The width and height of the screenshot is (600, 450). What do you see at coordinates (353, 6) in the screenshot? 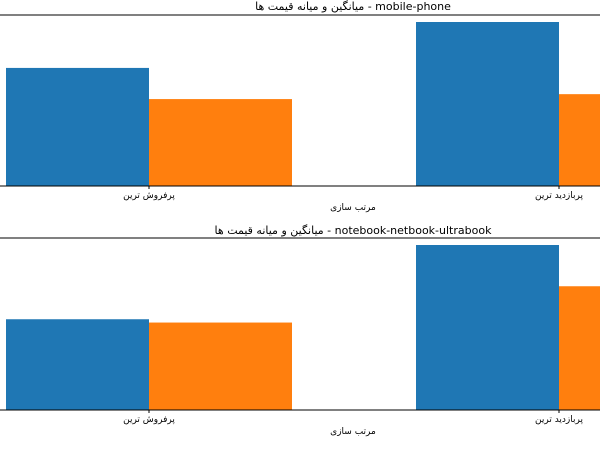
I see `chart-title: میانگین و میانه قیمت ها - mobile-phone` at bounding box center [353, 6].